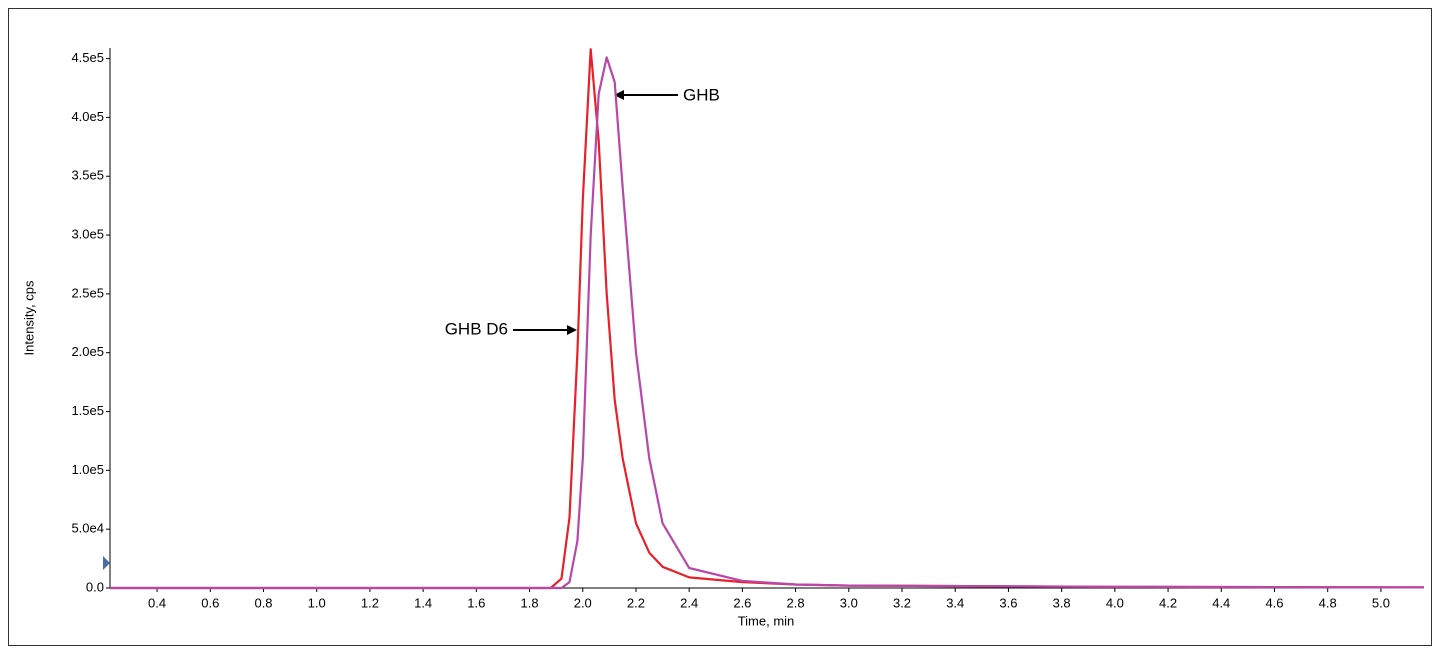 The image size is (1440, 654). Describe the element at coordinates (87, 469) in the screenshot. I see `y-tick-label: 1.0e5` at that location.